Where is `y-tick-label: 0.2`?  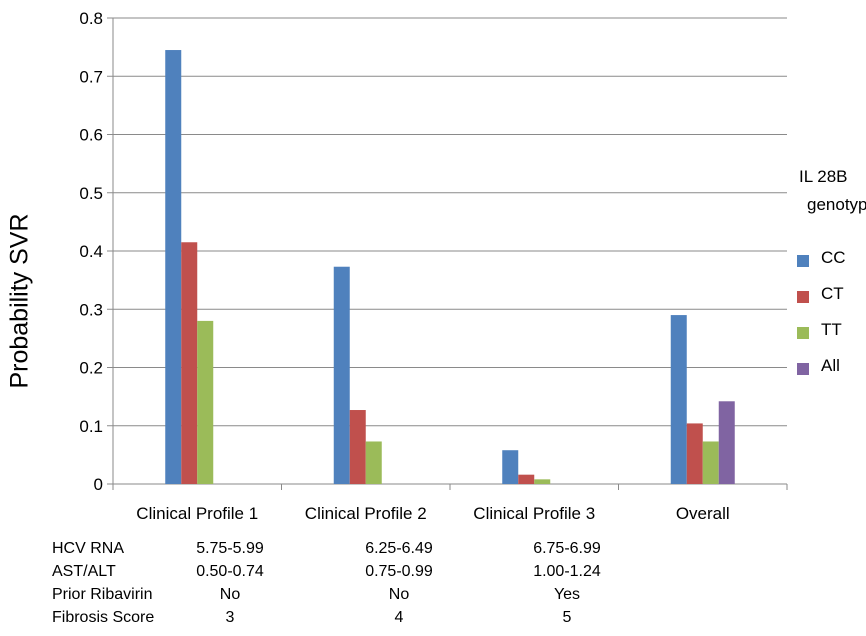
y-tick-label: 0.2 is located at coordinates (91, 368).